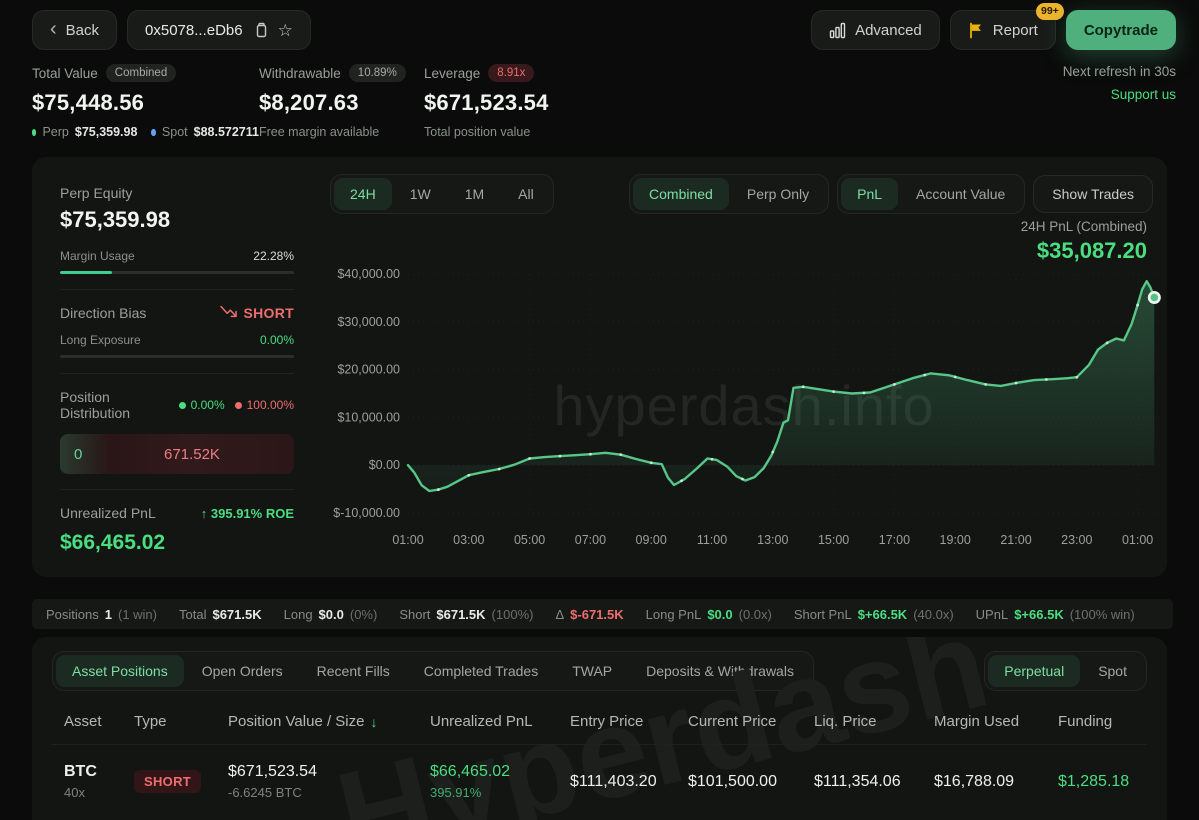 The width and height of the screenshot is (1199, 820). What do you see at coordinates (526, 194) in the screenshot?
I see `tab-range-all: All` at bounding box center [526, 194].